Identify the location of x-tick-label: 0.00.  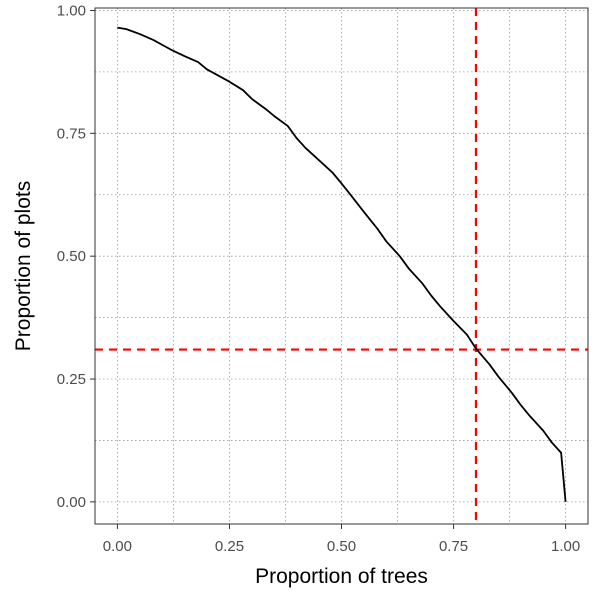
(117, 546).